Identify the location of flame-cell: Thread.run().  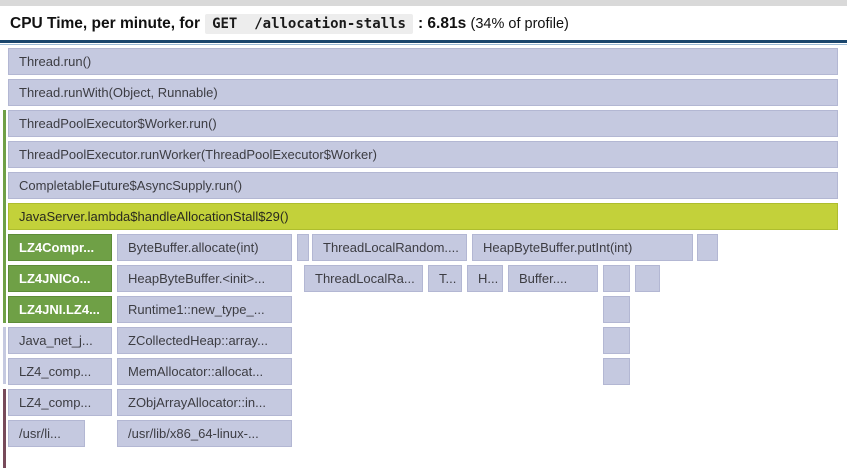
(423, 61).